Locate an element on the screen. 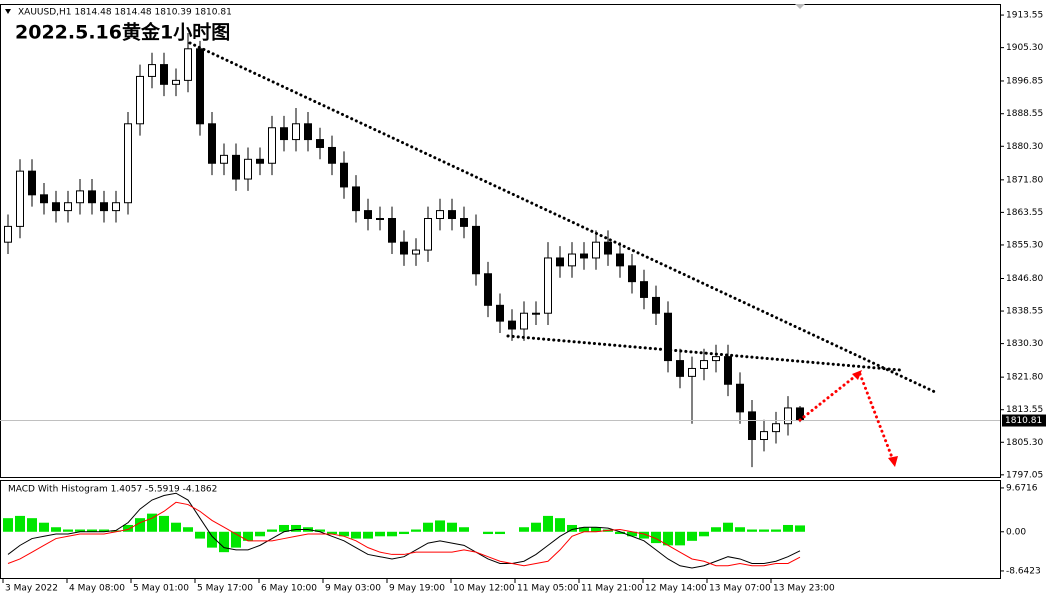 This screenshot has height=601, width=1049. y-tick-label: 9.6716 is located at coordinates (1022, 488).